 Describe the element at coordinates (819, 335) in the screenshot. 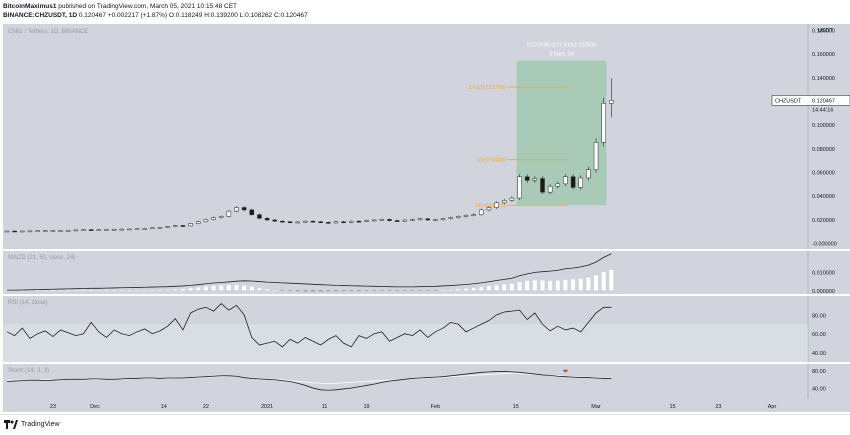

I see `rsi-tick-label: 60.00` at that location.